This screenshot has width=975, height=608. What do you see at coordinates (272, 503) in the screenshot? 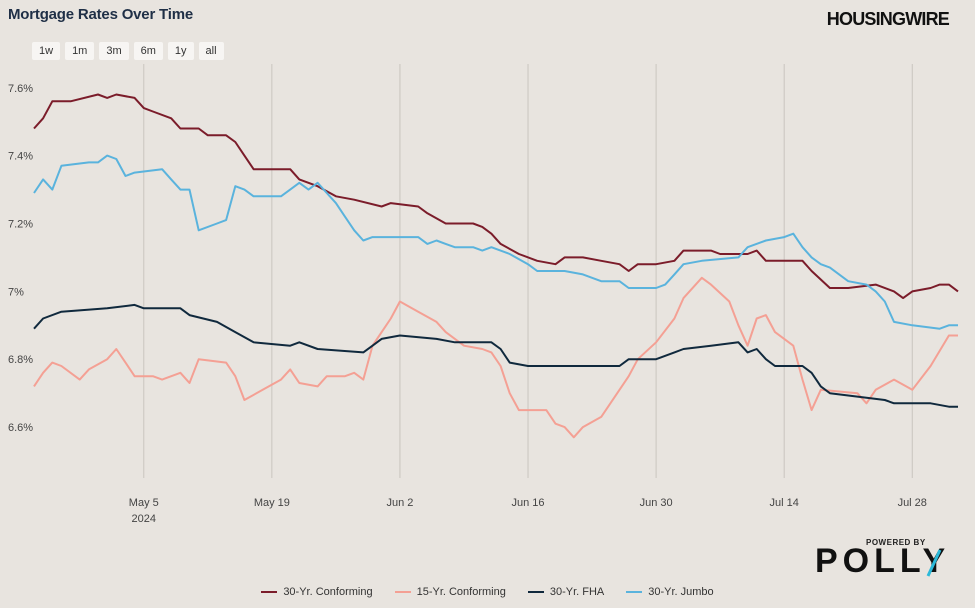
I see `x-tick-label: May 19` at bounding box center [272, 503].